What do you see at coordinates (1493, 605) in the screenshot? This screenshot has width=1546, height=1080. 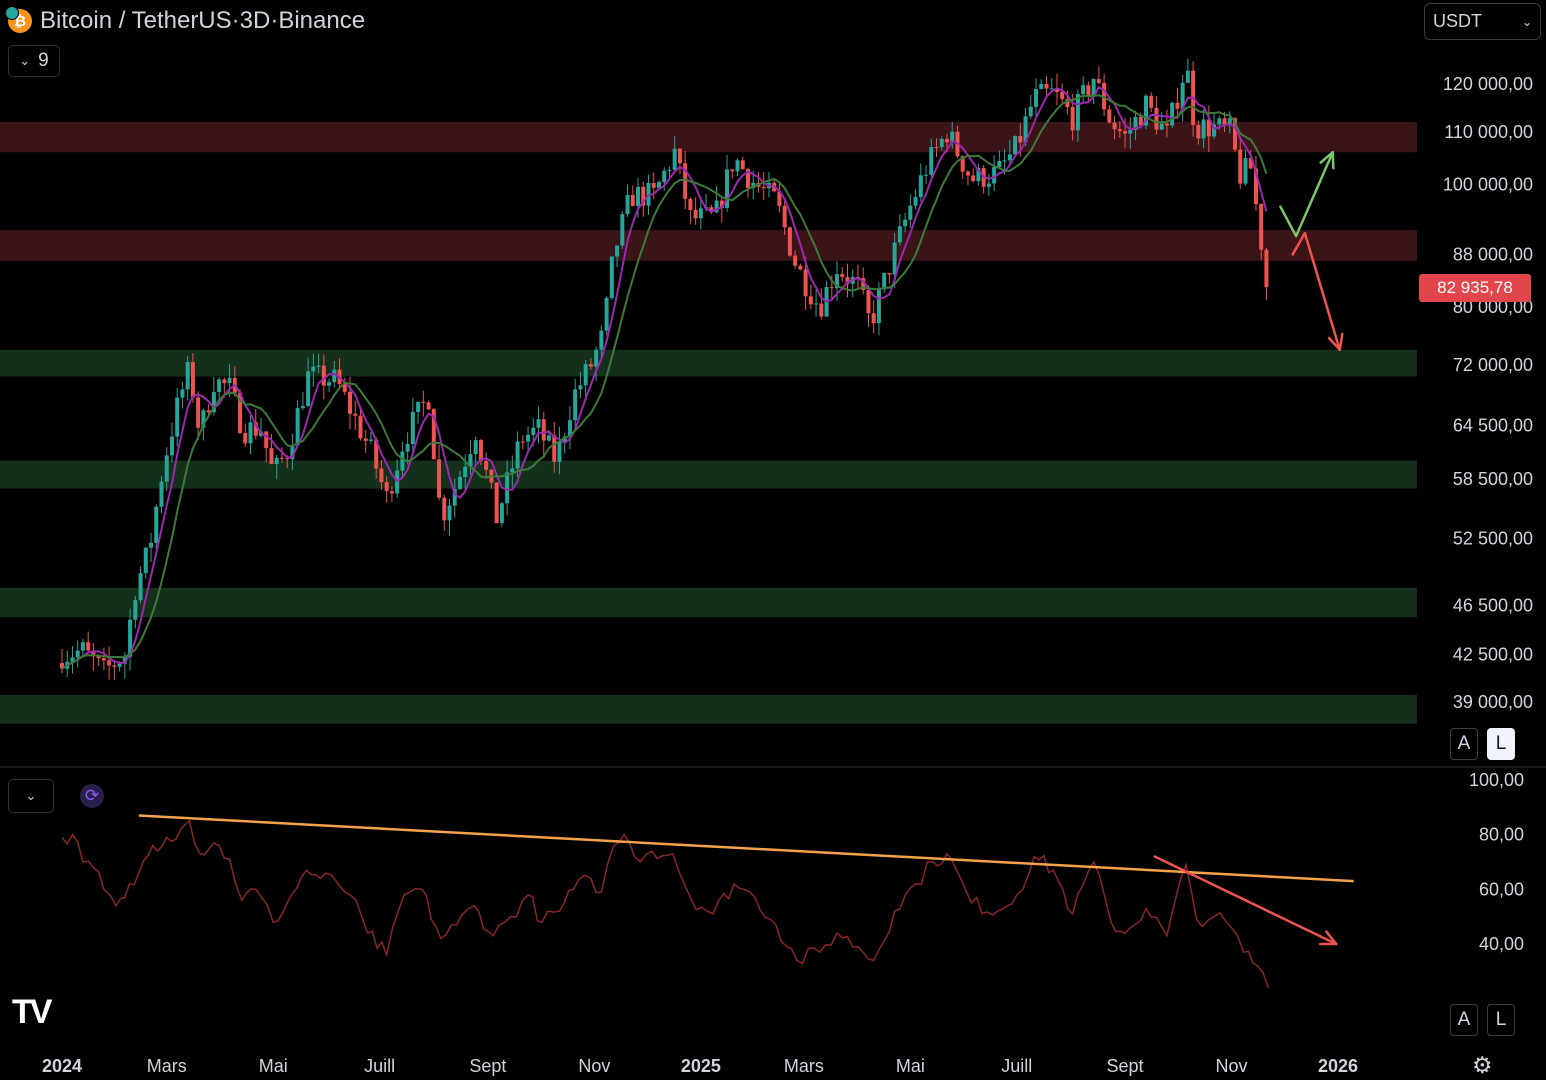 I see `price-axis-label: 46 500,00` at bounding box center [1493, 605].